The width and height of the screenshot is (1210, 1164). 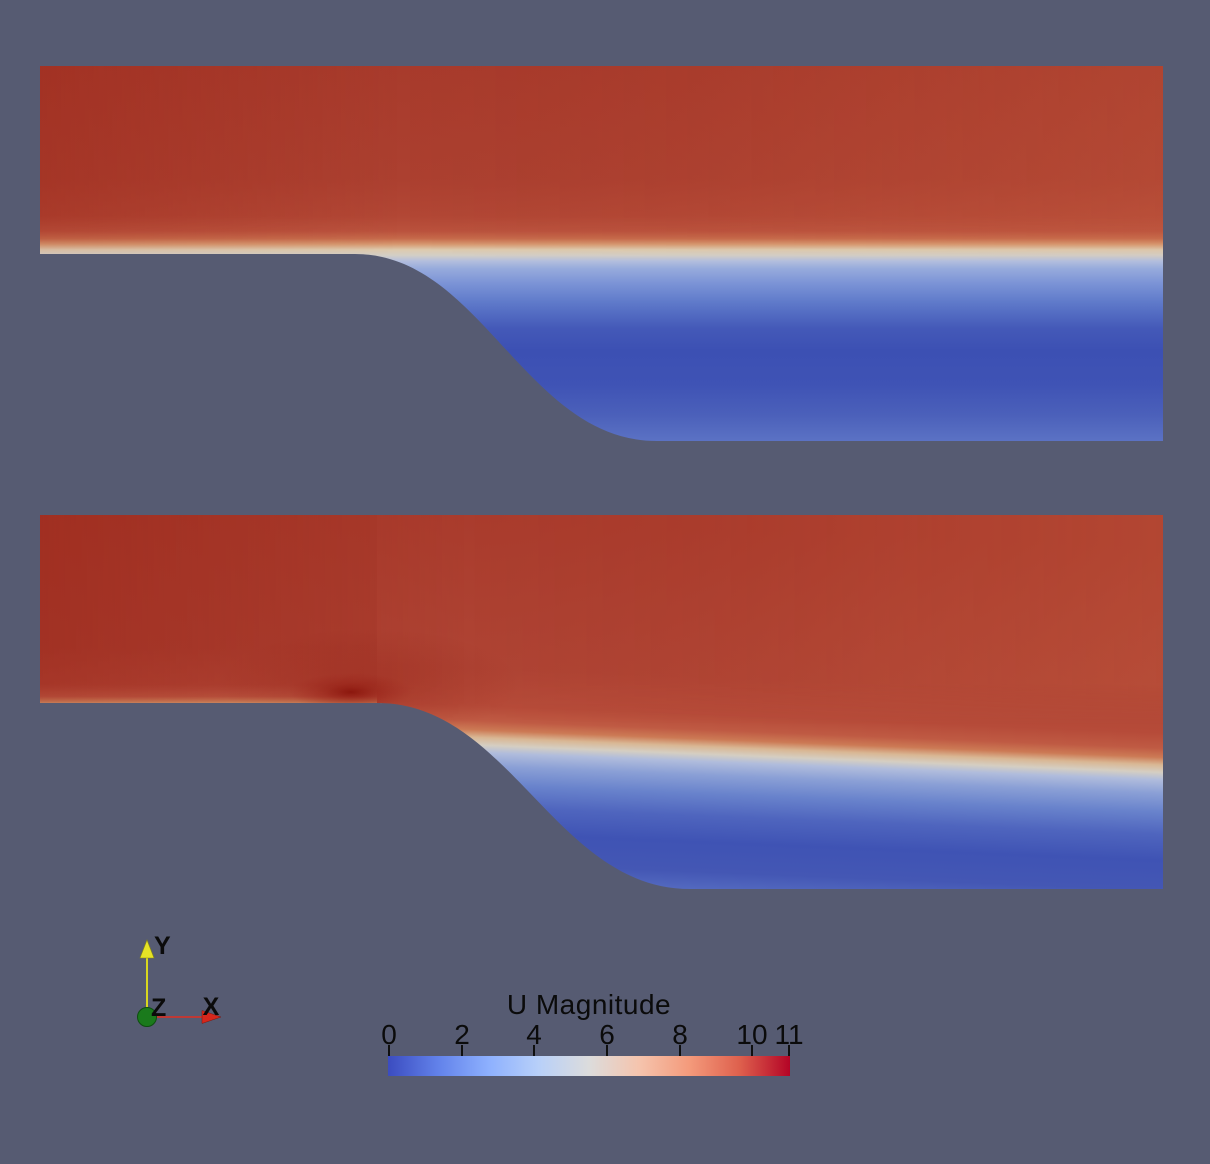 I want to click on x-axis-label: X, so click(x=211, y=1007).